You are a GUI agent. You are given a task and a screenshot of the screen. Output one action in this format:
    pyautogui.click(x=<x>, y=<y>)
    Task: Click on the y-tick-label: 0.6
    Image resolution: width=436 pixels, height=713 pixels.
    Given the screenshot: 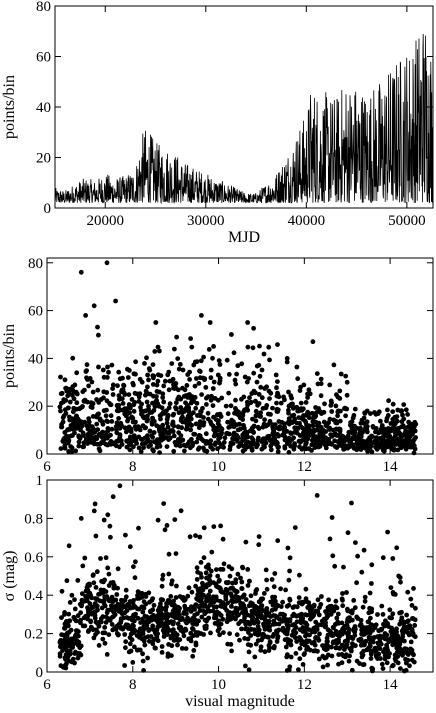 What is the action you would take?
    pyautogui.click(x=33, y=558)
    